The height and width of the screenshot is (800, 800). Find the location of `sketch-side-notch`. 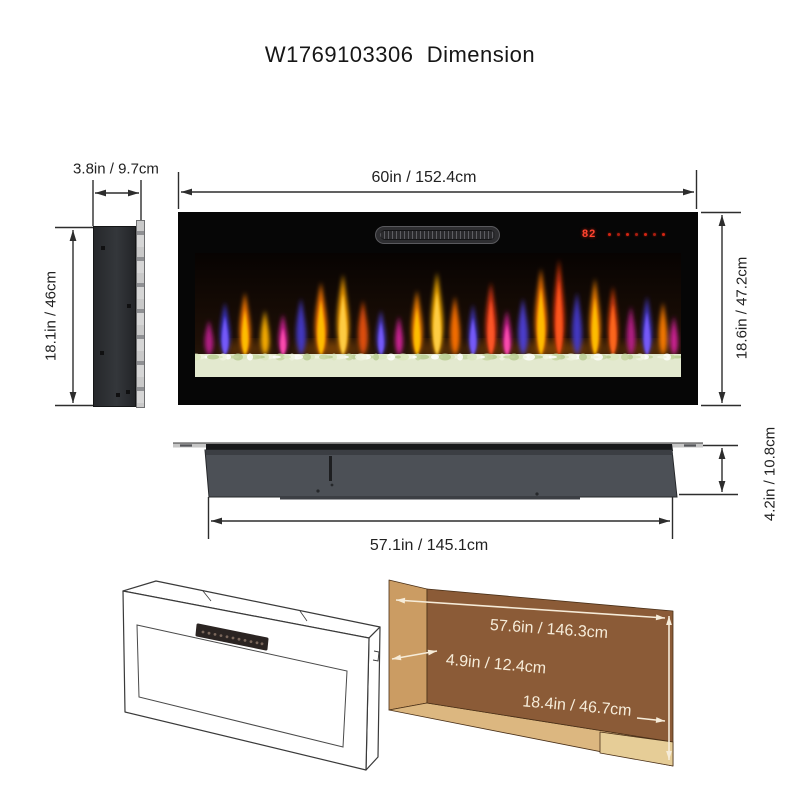

sketch-side-notch is located at coordinates (376, 656).